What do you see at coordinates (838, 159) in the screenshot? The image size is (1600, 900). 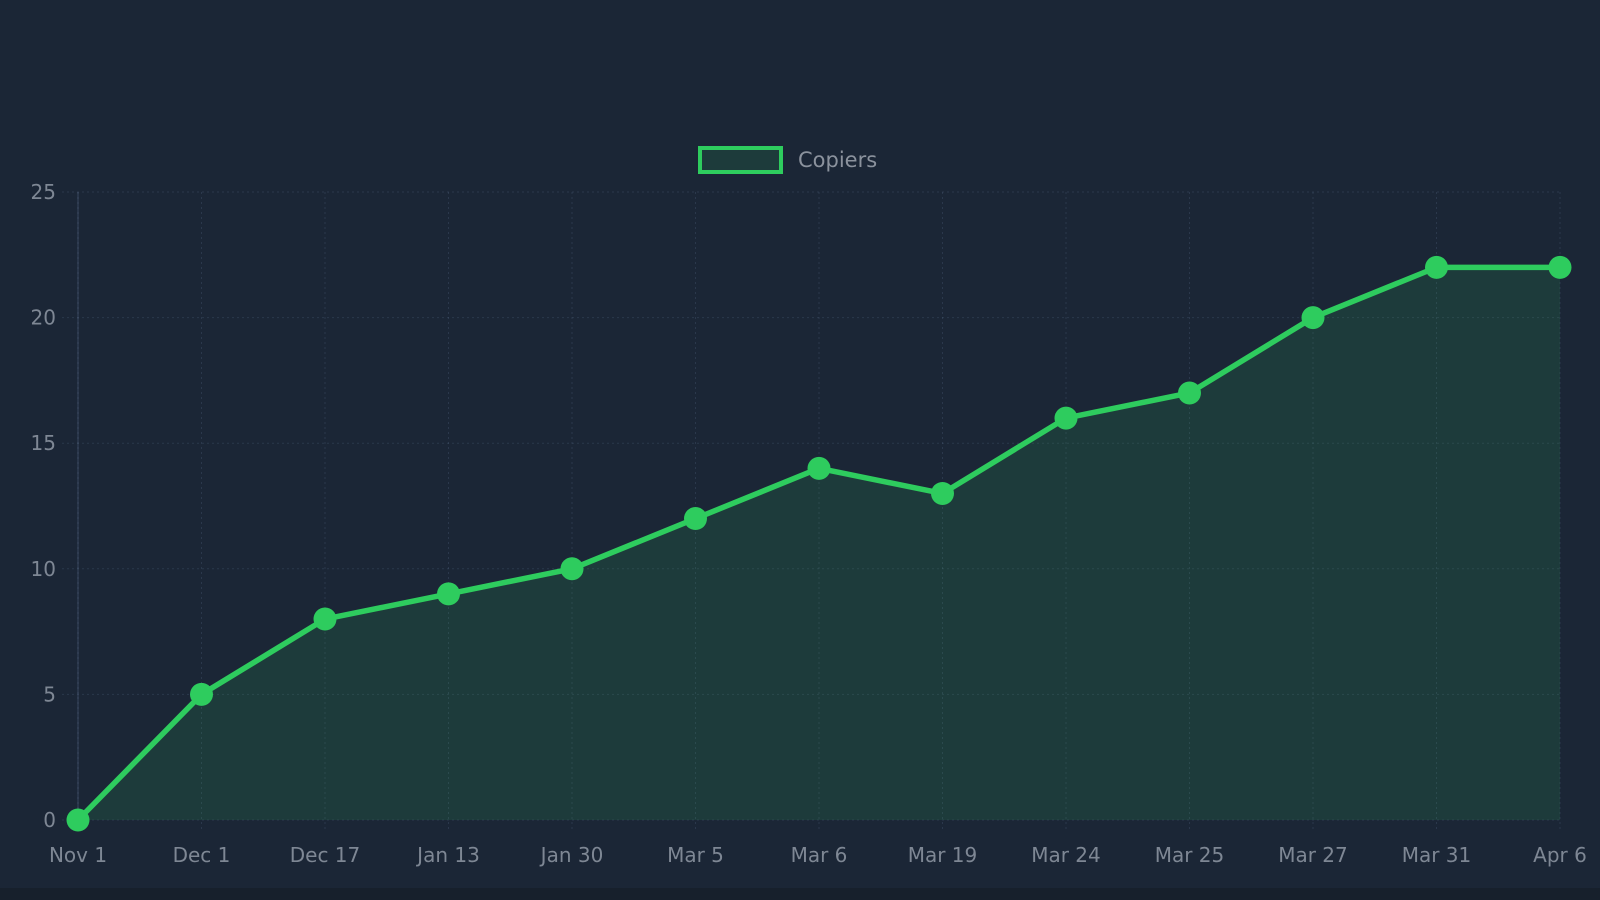 I see `legend-label: Copiers` at bounding box center [838, 159].